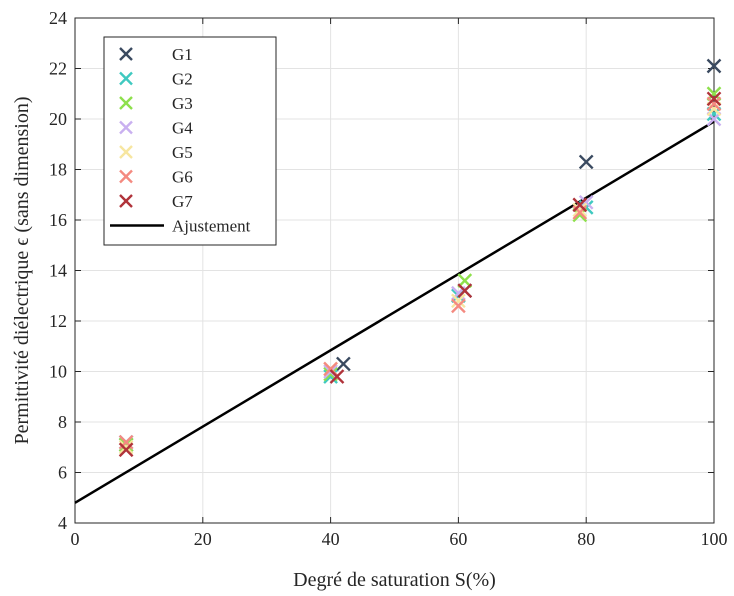  What do you see at coordinates (58, 18) in the screenshot?
I see `y-tick-label: 24` at bounding box center [58, 18].